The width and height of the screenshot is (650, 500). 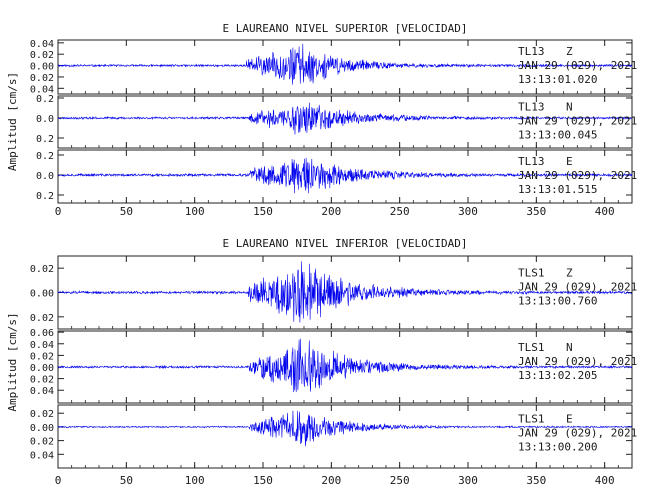 I want to click on waveform-trace-TL13-N, so click(x=344, y=118).